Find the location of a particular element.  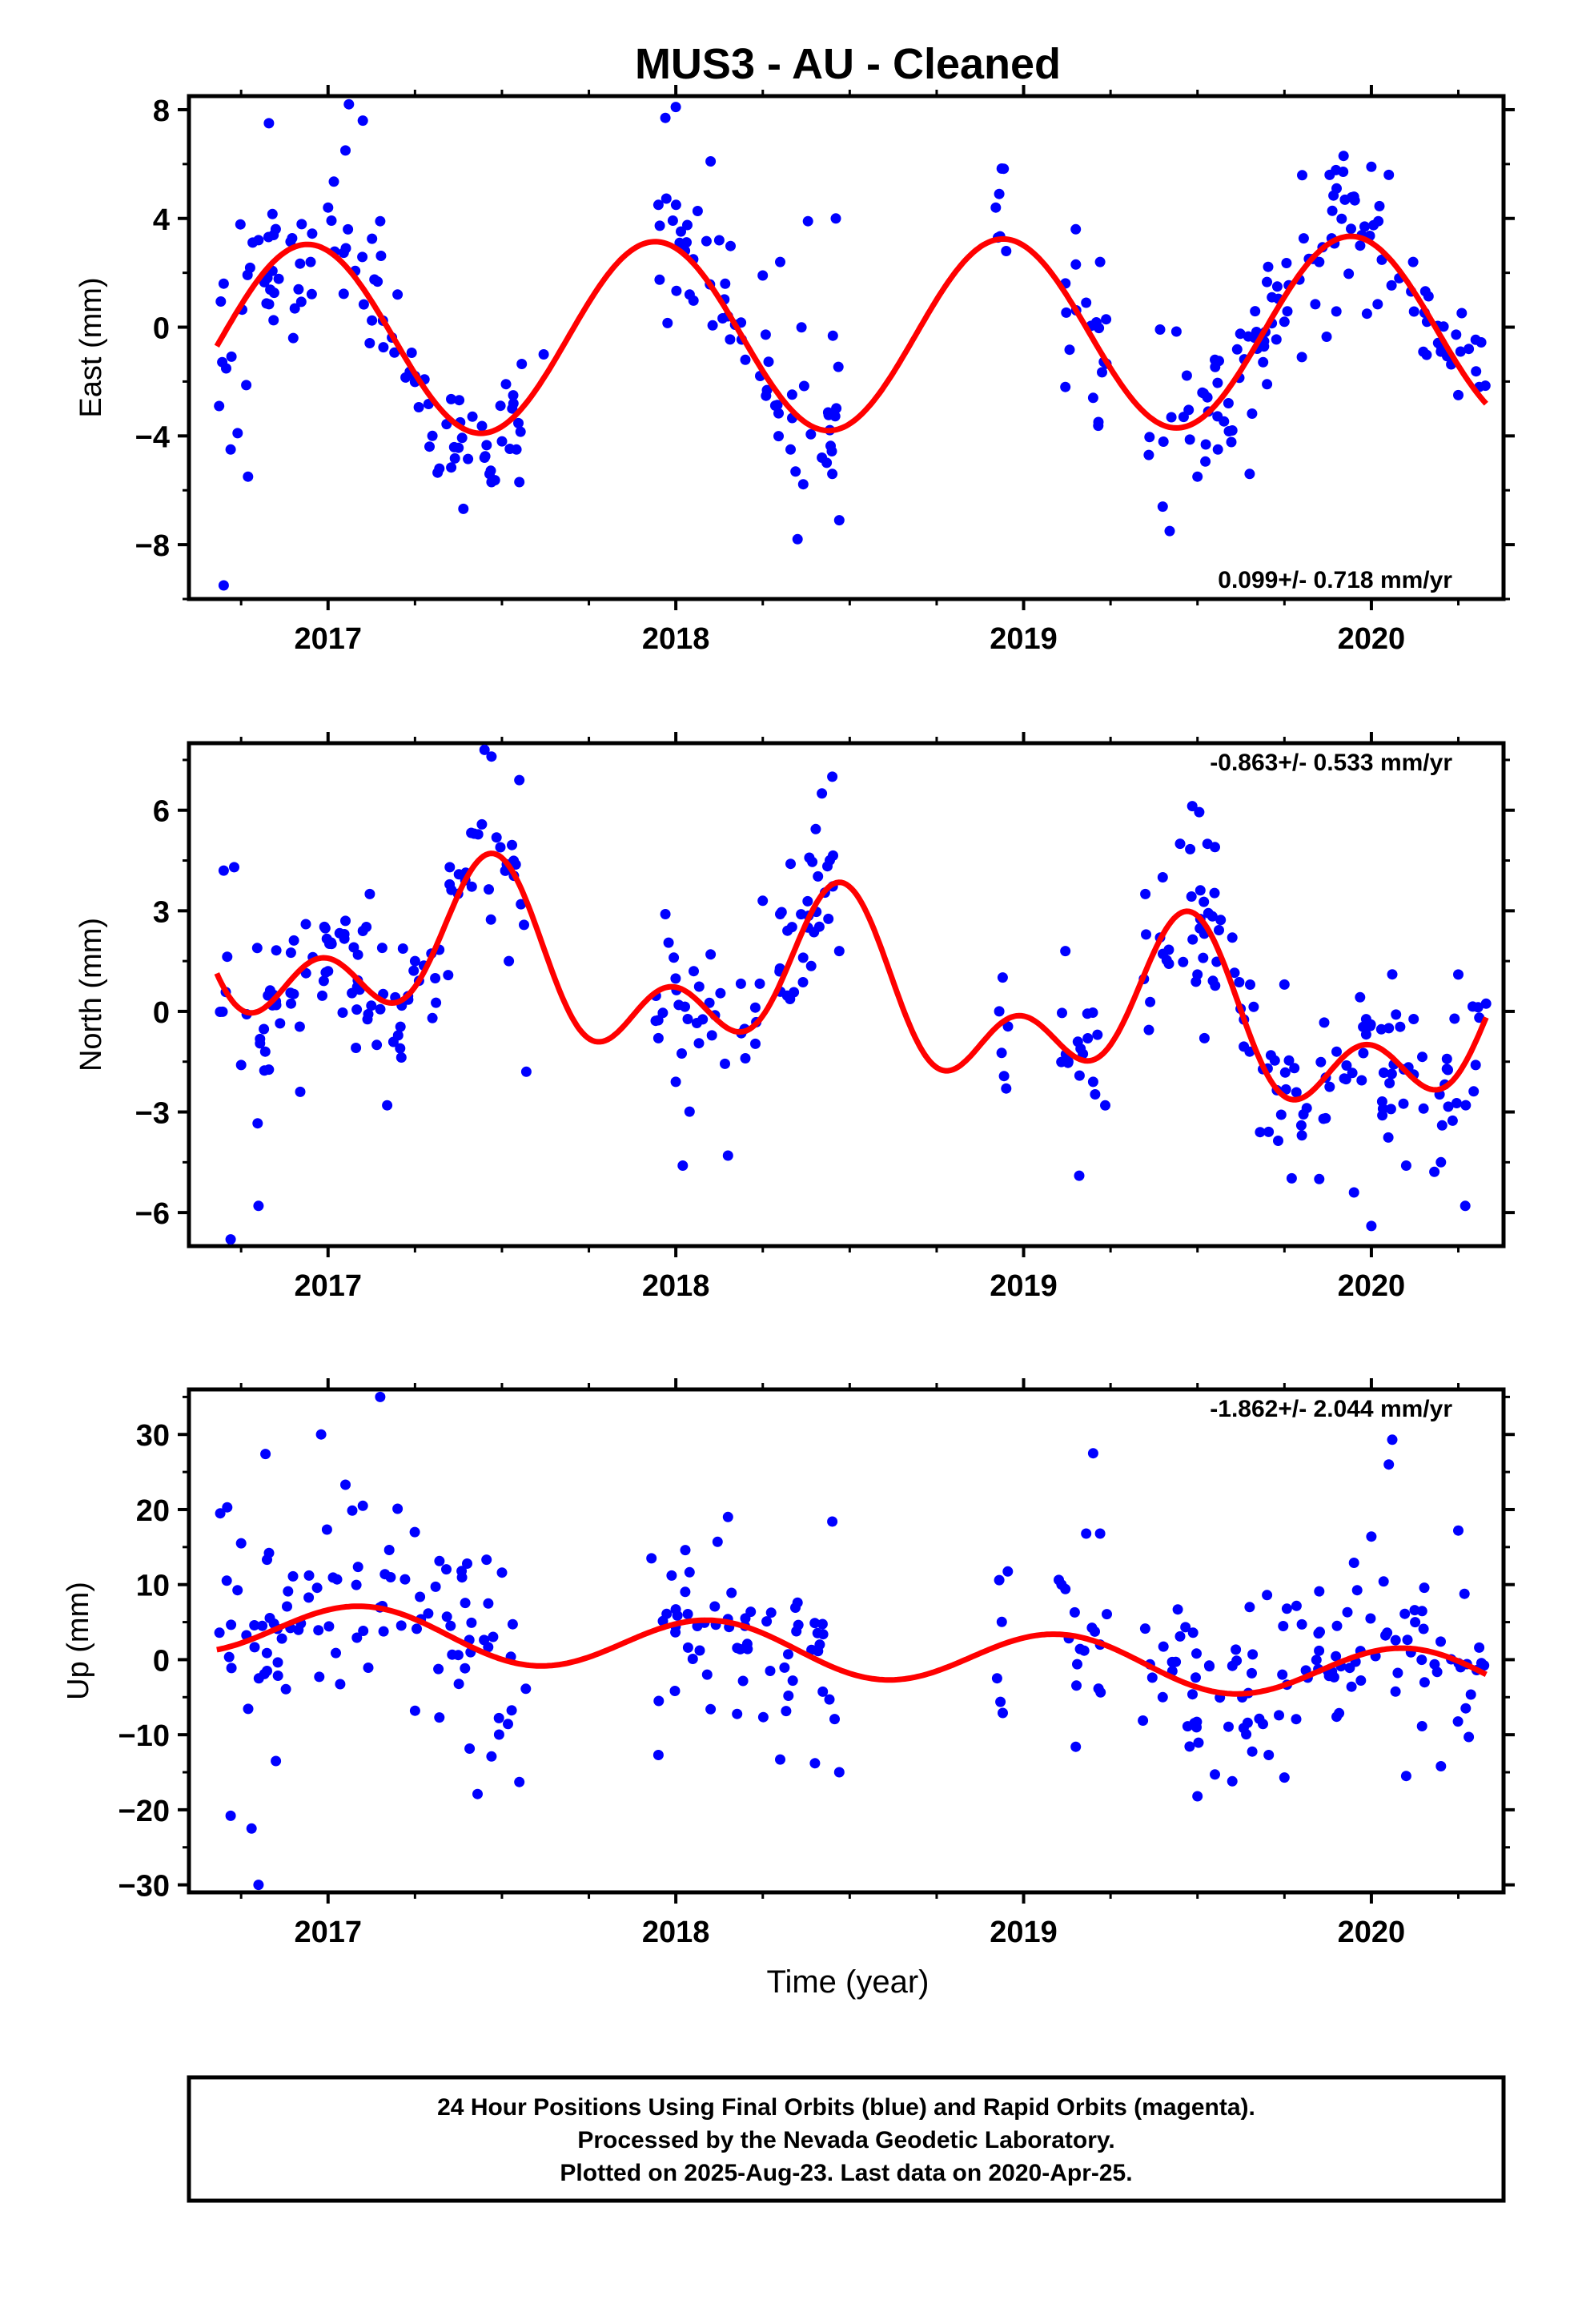

up-y-tick-label: 30 is located at coordinates (153, 1436).